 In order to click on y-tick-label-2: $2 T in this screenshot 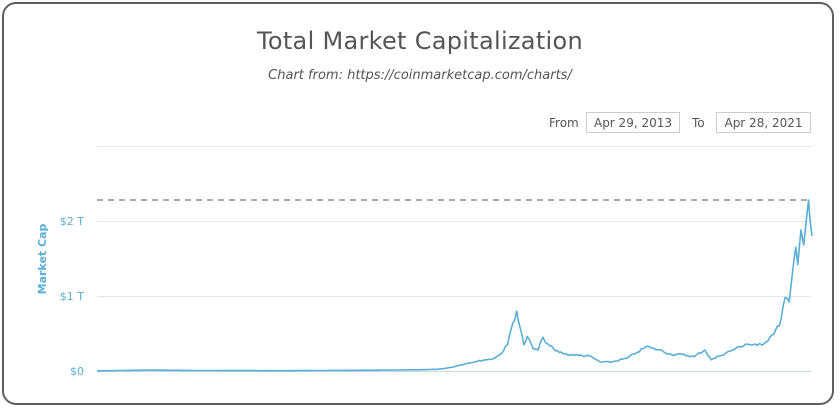, I will do `click(72, 221)`.